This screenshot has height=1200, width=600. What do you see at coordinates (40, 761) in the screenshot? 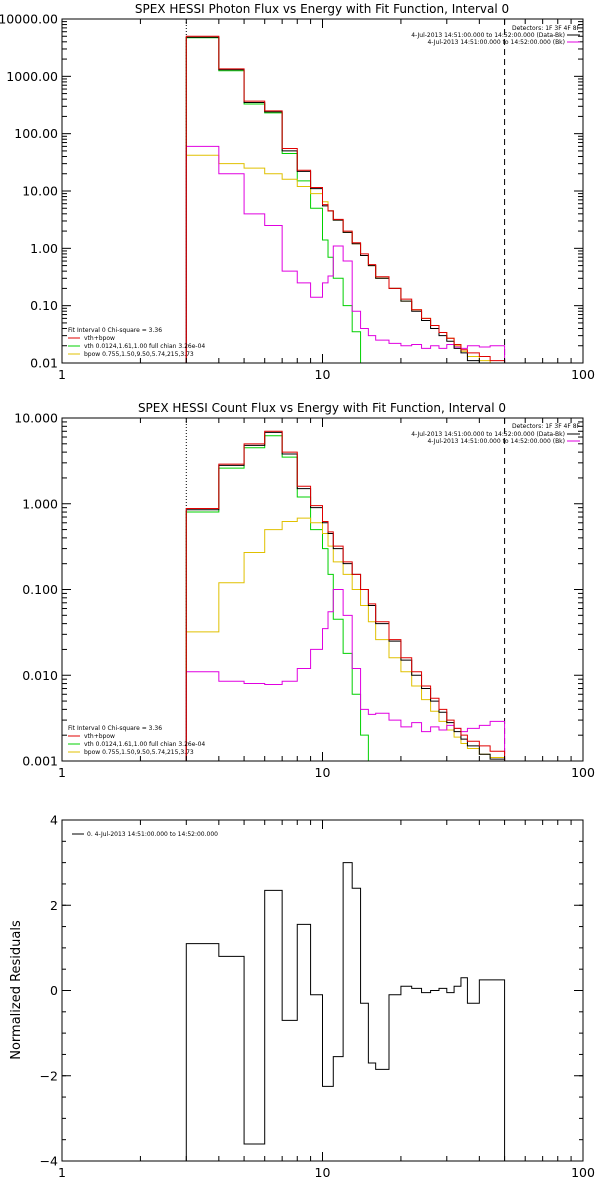
I see `count-y-tick-label: 0.001` at bounding box center [40, 761].